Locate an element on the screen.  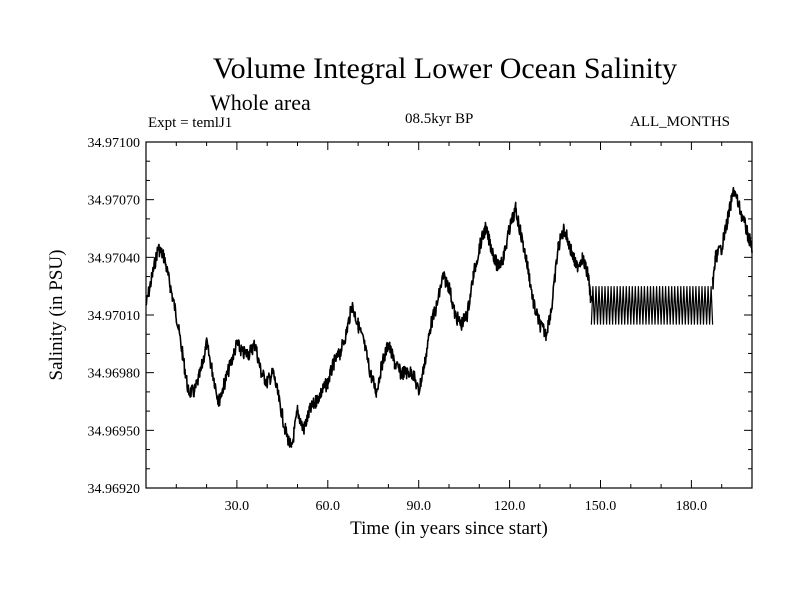
x-tick-label: 180.0 is located at coordinates (692, 506).